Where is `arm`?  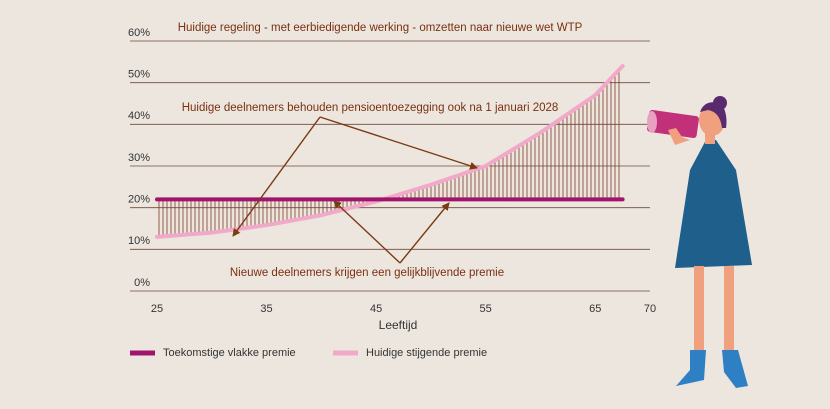
arm is located at coordinates (681, 136).